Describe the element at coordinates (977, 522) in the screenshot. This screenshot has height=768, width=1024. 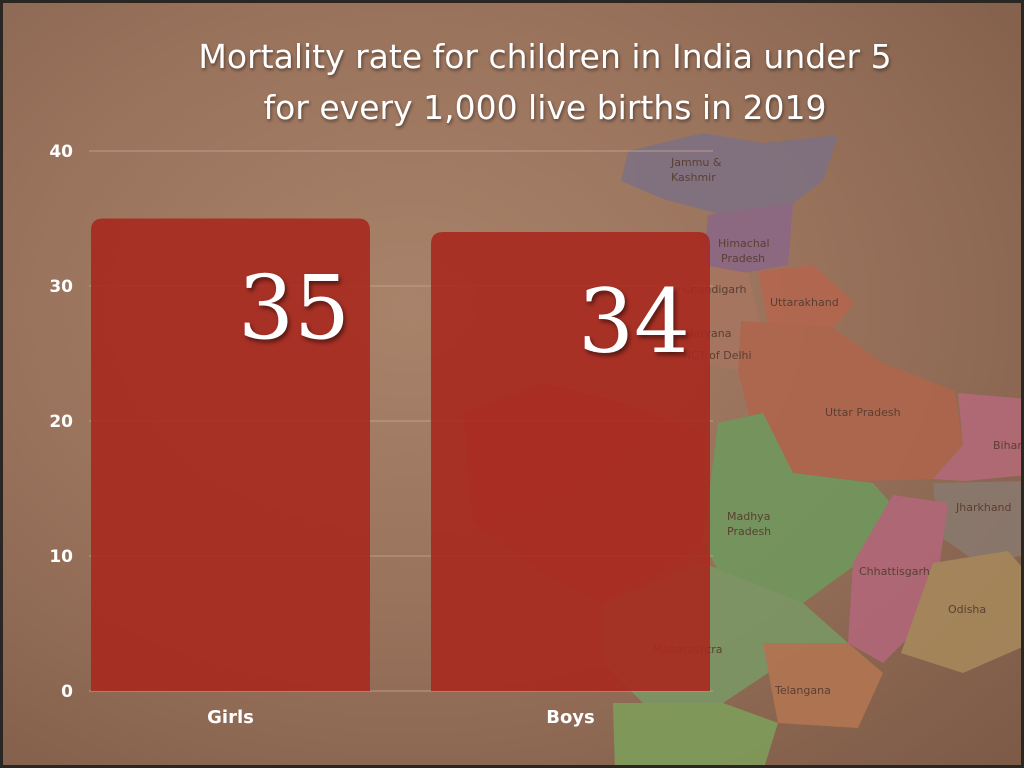
I see `map-region-jharkhand` at that location.